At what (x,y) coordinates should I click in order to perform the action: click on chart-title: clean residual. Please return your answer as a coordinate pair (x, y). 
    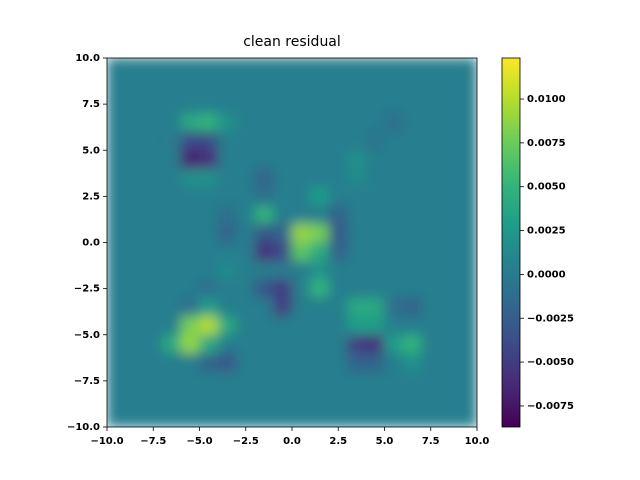
    Looking at the image, I should click on (292, 42).